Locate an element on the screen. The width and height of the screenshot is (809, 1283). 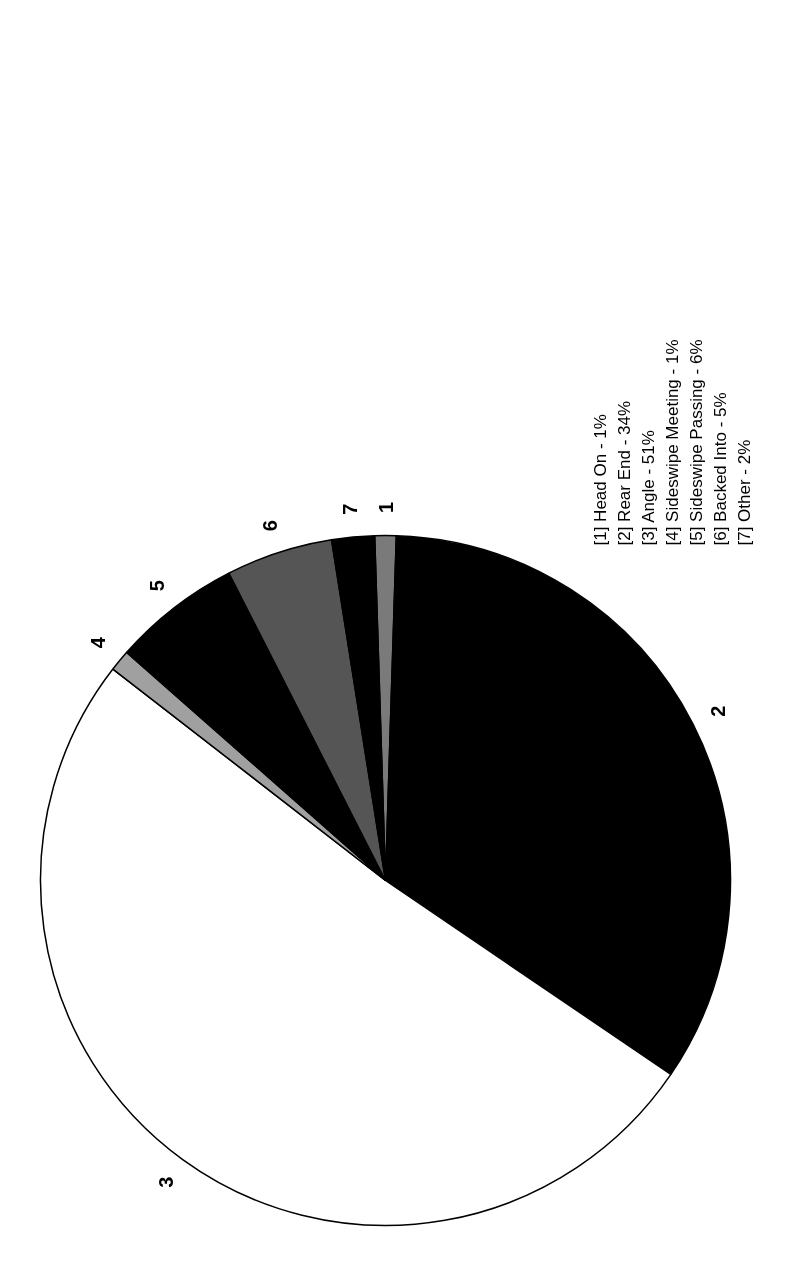
text: [2] Rear End - 34% is located at coordinates (624, 473).